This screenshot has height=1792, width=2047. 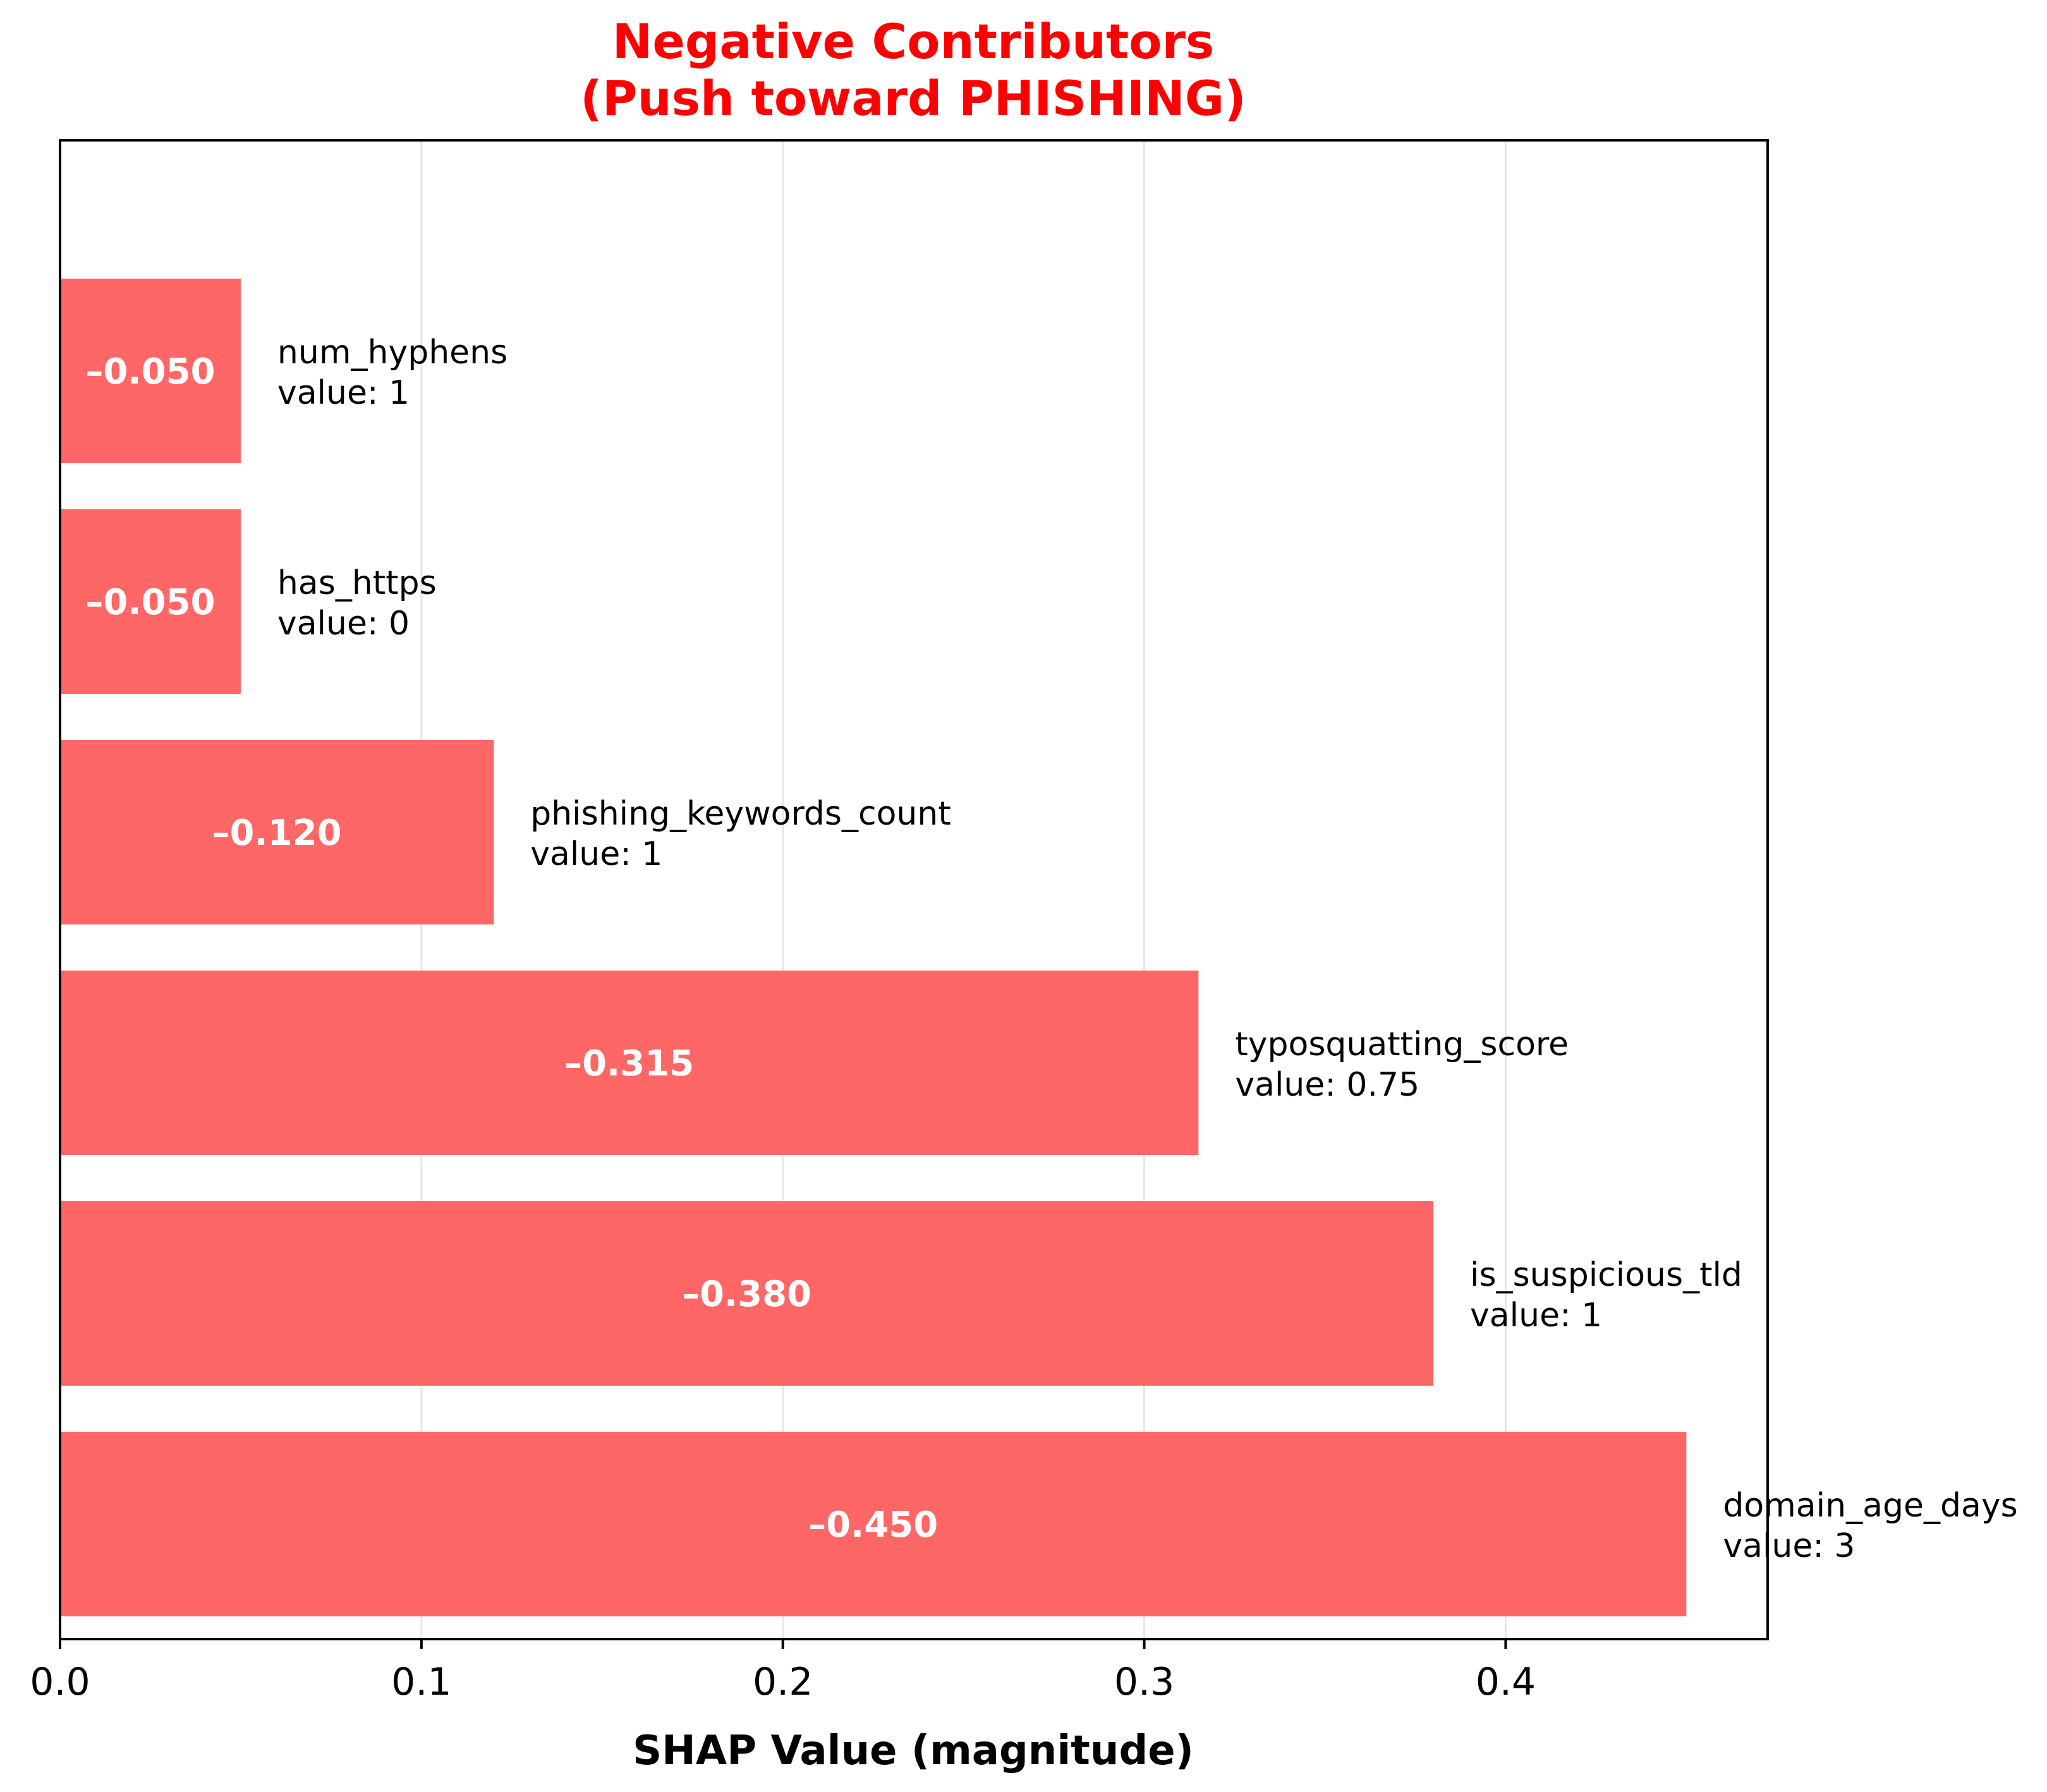 I want to click on bar-has-https, so click(x=150, y=601).